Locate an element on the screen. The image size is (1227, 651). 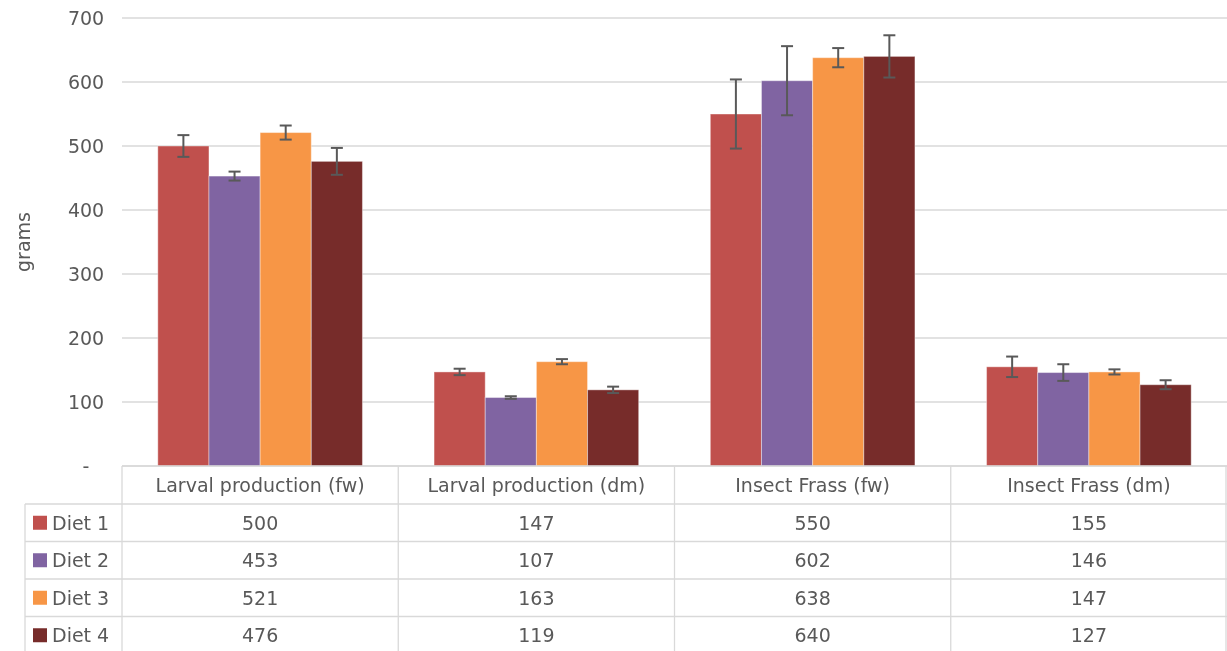
legend-label: Diet 3 is located at coordinates (81, 597).